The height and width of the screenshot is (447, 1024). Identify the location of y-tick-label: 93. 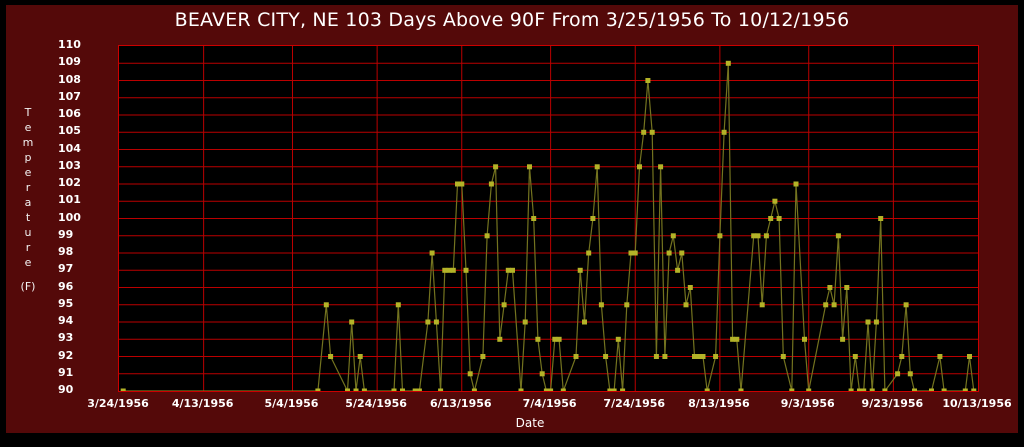
(66, 338).